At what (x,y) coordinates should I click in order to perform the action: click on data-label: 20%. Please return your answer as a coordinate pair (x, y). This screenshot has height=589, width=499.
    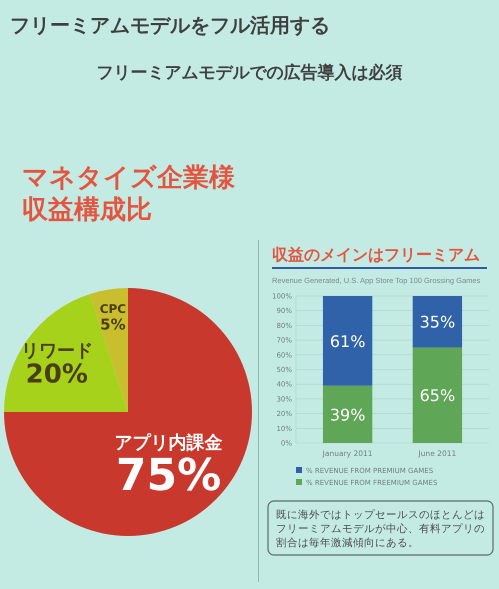
    Looking at the image, I should click on (57, 374).